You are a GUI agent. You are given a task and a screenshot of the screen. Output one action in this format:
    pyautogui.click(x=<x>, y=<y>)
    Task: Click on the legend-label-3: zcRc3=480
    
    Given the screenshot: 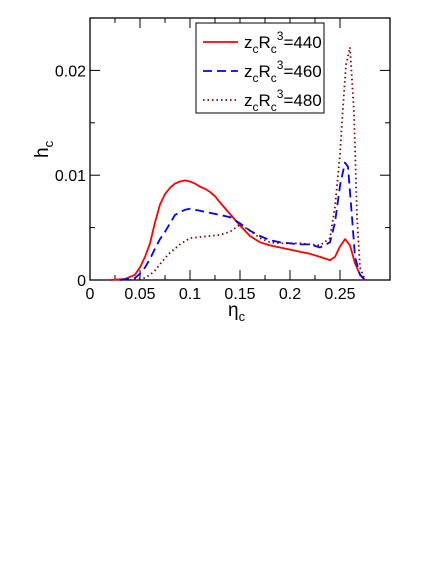 What is the action you would take?
    pyautogui.click(x=283, y=100)
    